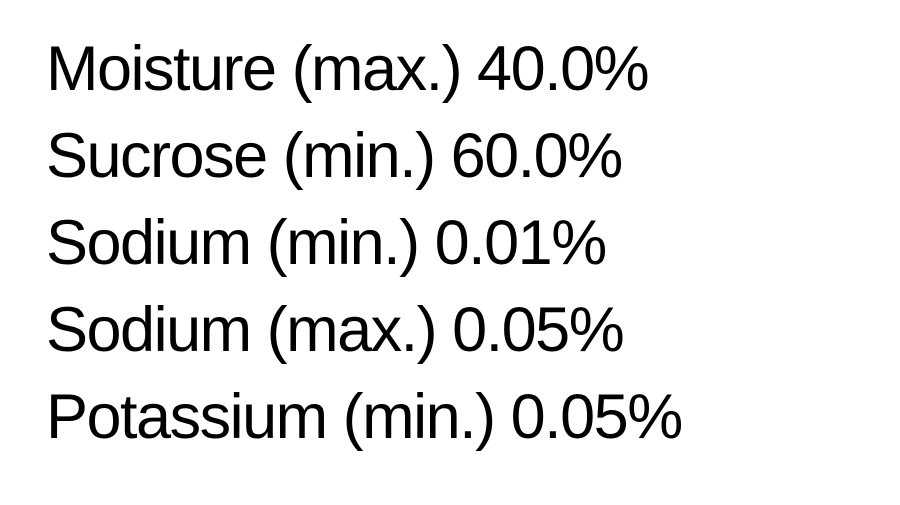 The image size is (900, 505). What do you see at coordinates (326, 243) in the screenshot?
I see `spec-sodium-min: Sodium (min.) 0.01%` at bounding box center [326, 243].